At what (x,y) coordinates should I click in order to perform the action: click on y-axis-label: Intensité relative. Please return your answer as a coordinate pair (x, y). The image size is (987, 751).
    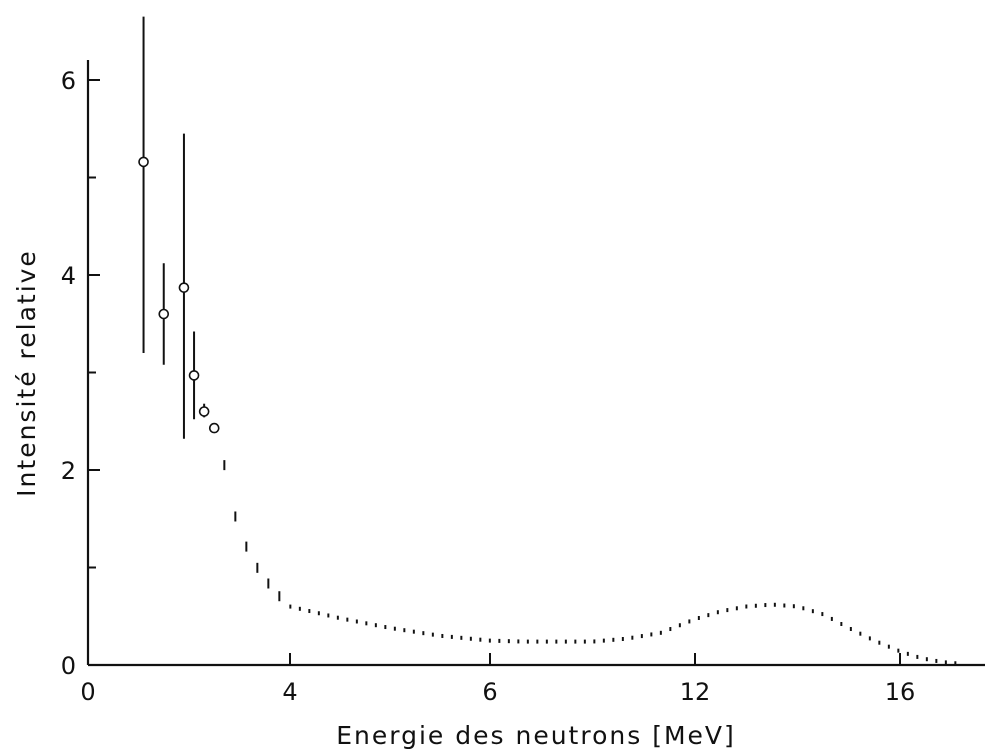
    Looking at the image, I should click on (26, 373).